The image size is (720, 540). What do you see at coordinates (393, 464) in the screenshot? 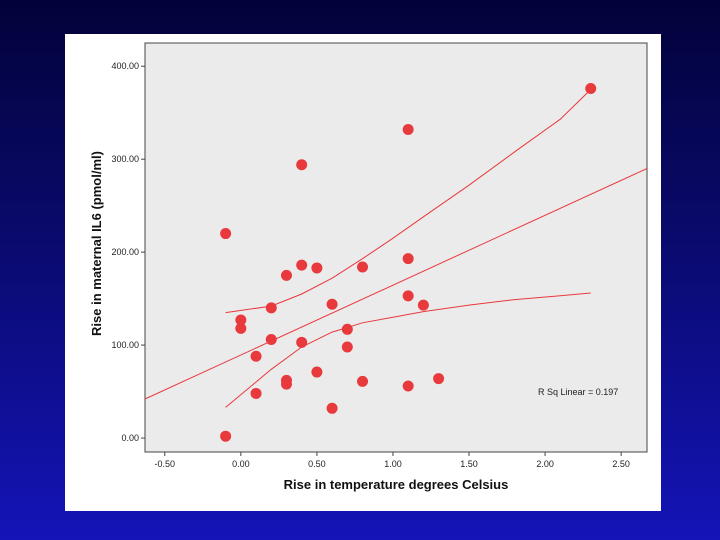
I see `x-tick-label: 1.00` at bounding box center [393, 464].